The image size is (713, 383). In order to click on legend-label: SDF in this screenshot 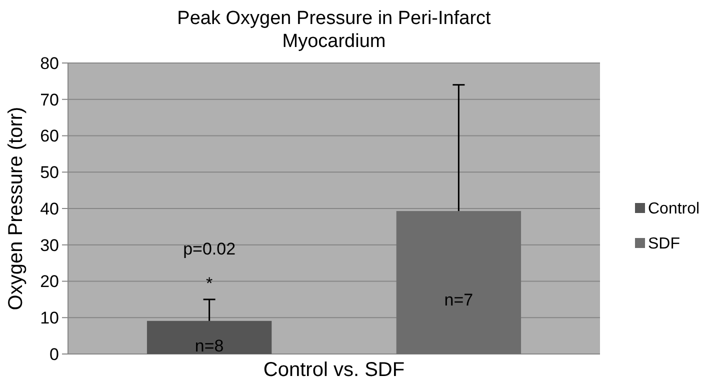, I will do `click(664, 244)`.